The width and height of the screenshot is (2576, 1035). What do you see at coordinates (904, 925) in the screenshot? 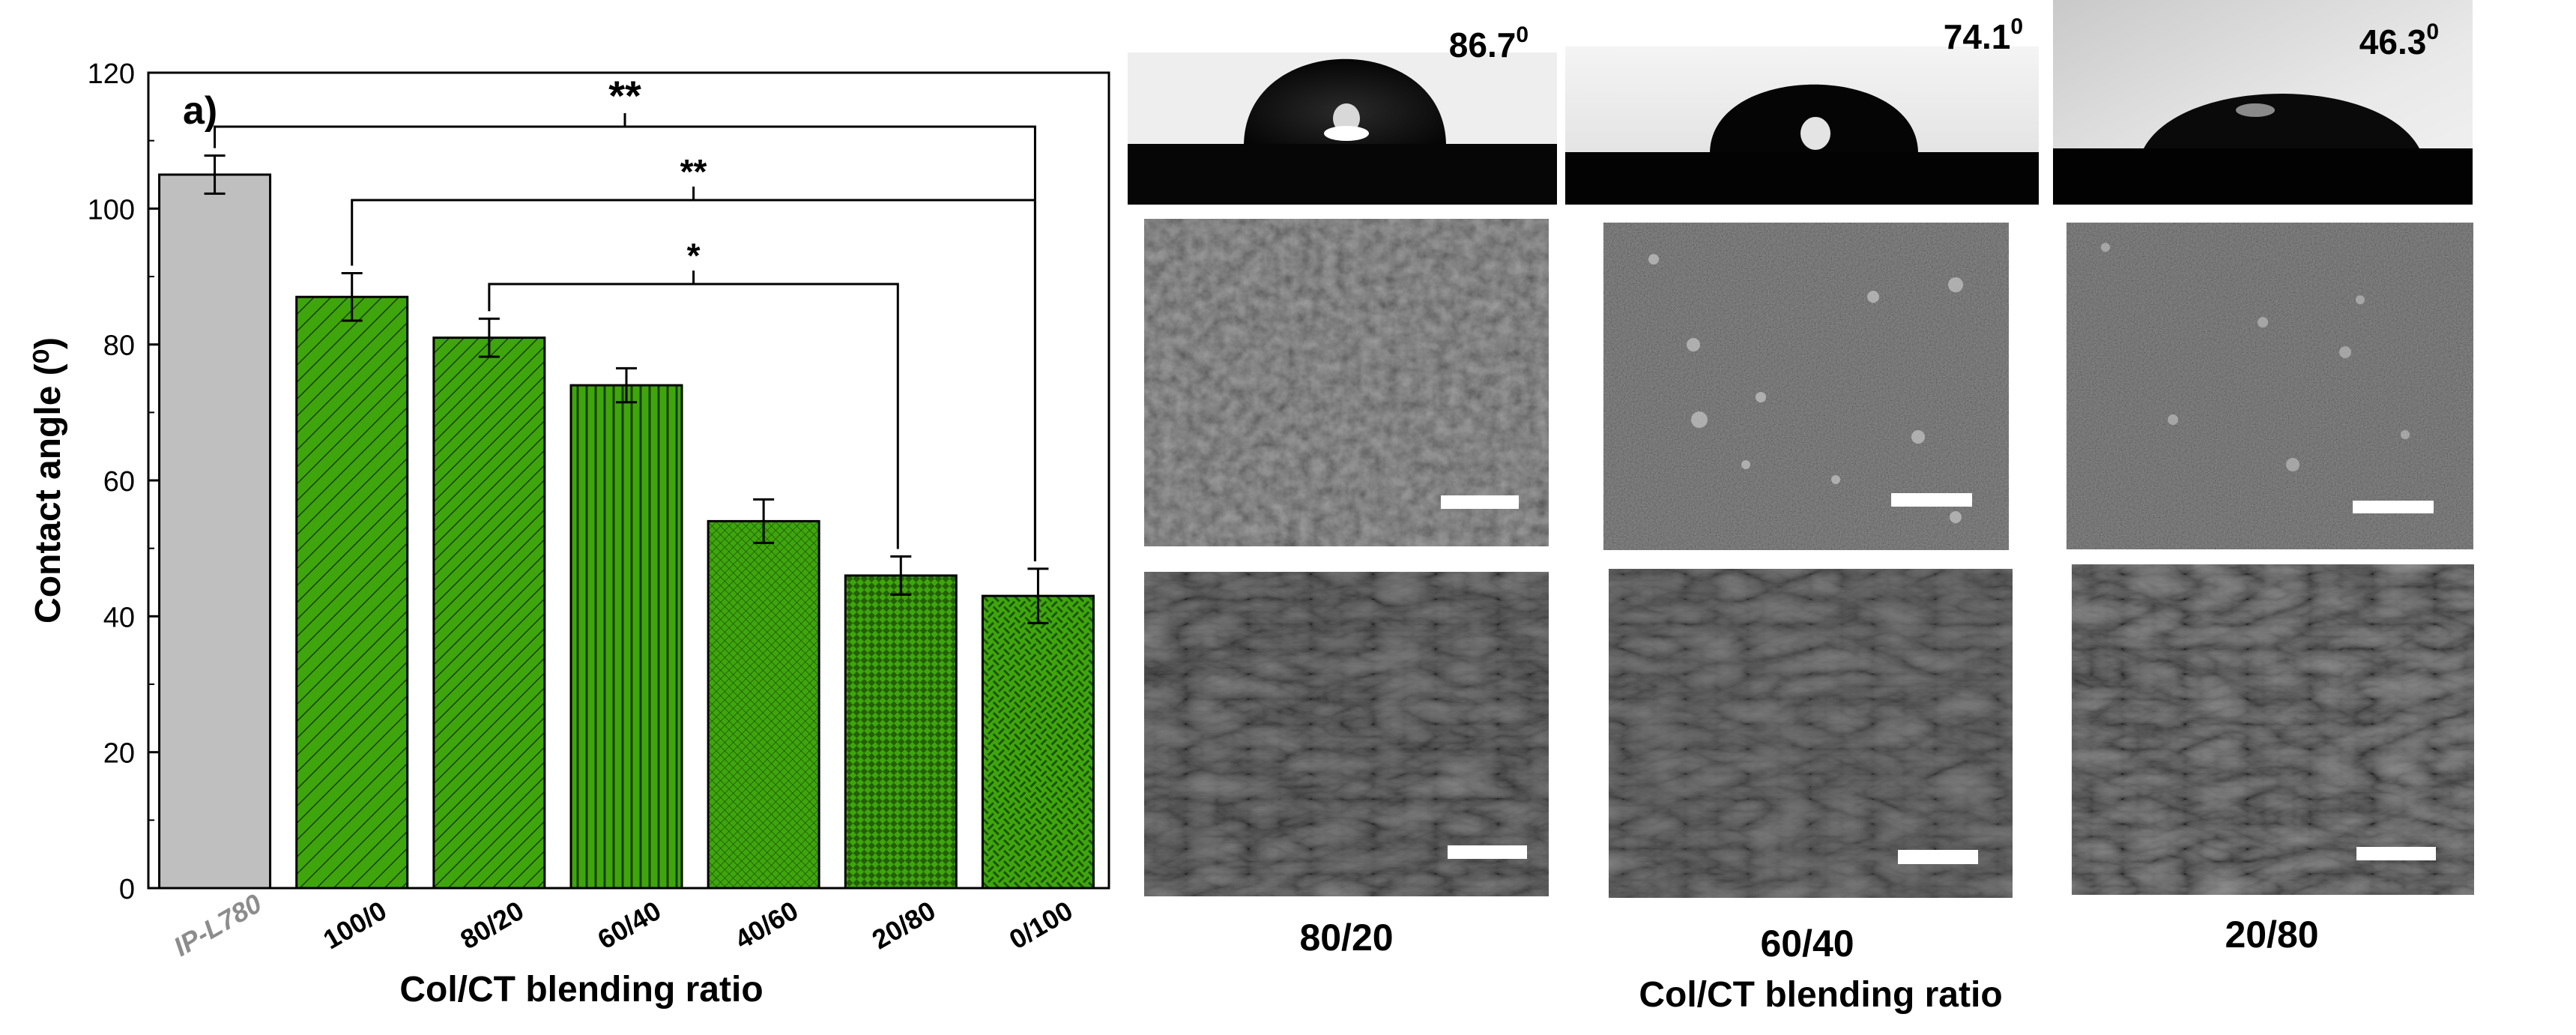
I see `x-tick-label-20-80: 20/80` at bounding box center [904, 925].